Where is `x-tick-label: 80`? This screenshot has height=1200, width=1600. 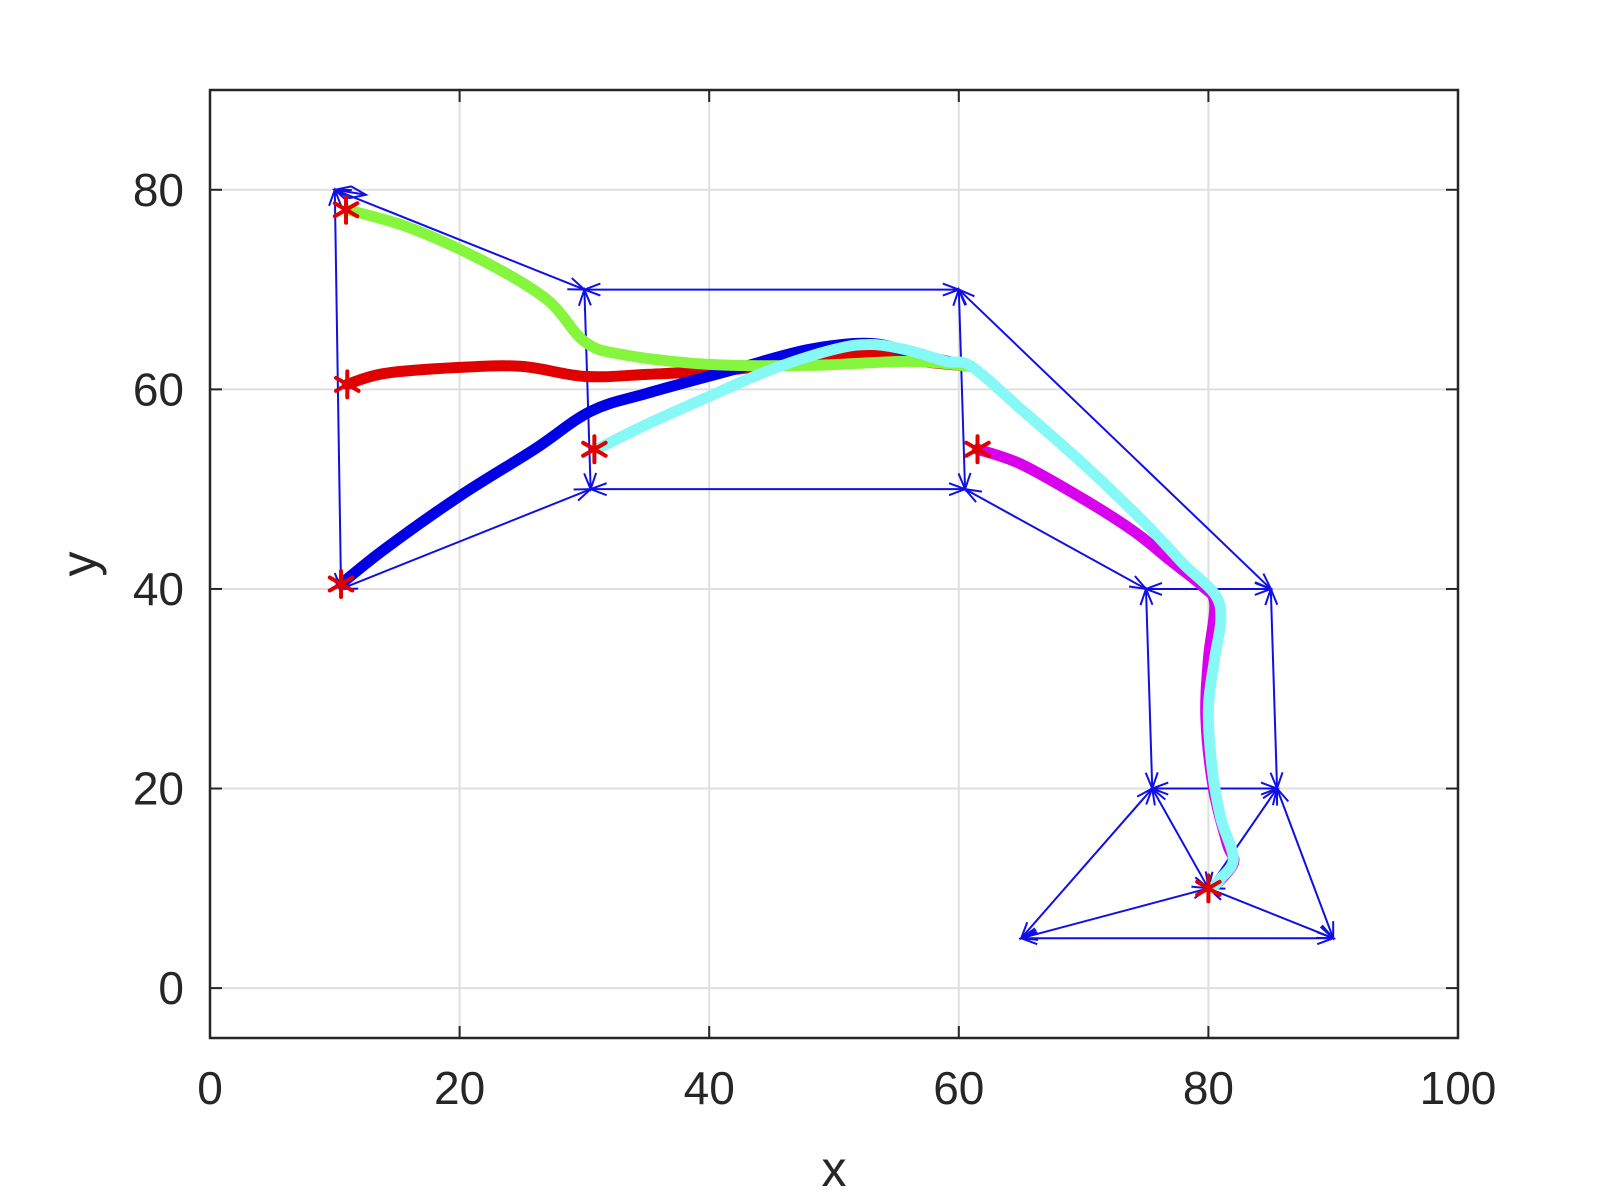 x-tick-label: 80 is located at coordinates (1208, 1088).